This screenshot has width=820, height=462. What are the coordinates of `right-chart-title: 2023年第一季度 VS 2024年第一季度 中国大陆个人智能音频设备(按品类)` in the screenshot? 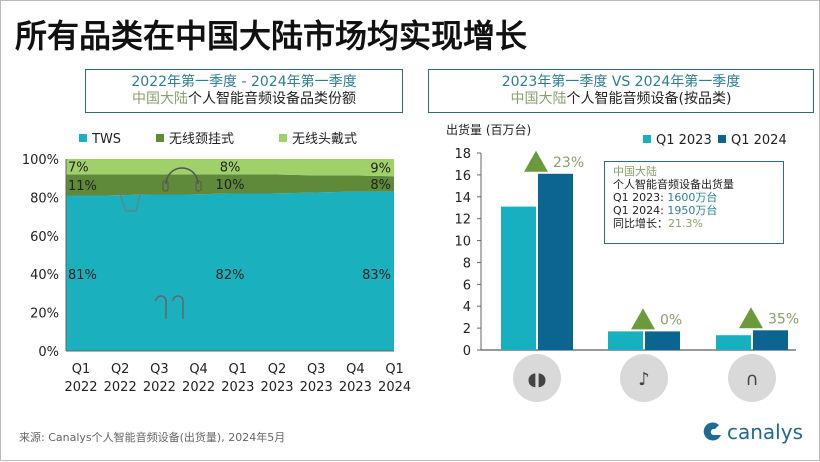 It's located at (621, 91).